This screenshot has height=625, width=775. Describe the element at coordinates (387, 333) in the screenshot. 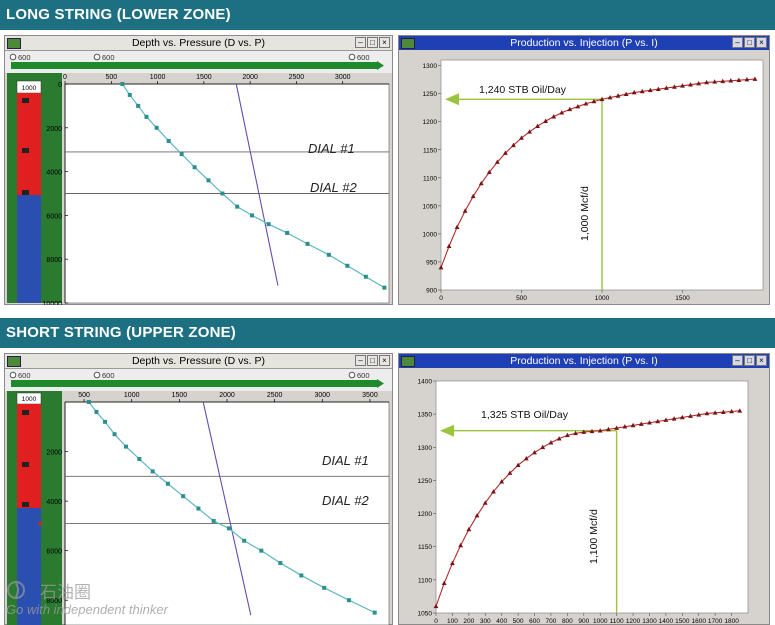

I see `section-header-short-string: SHORT STRING (UPPER ZONE)` at that location.